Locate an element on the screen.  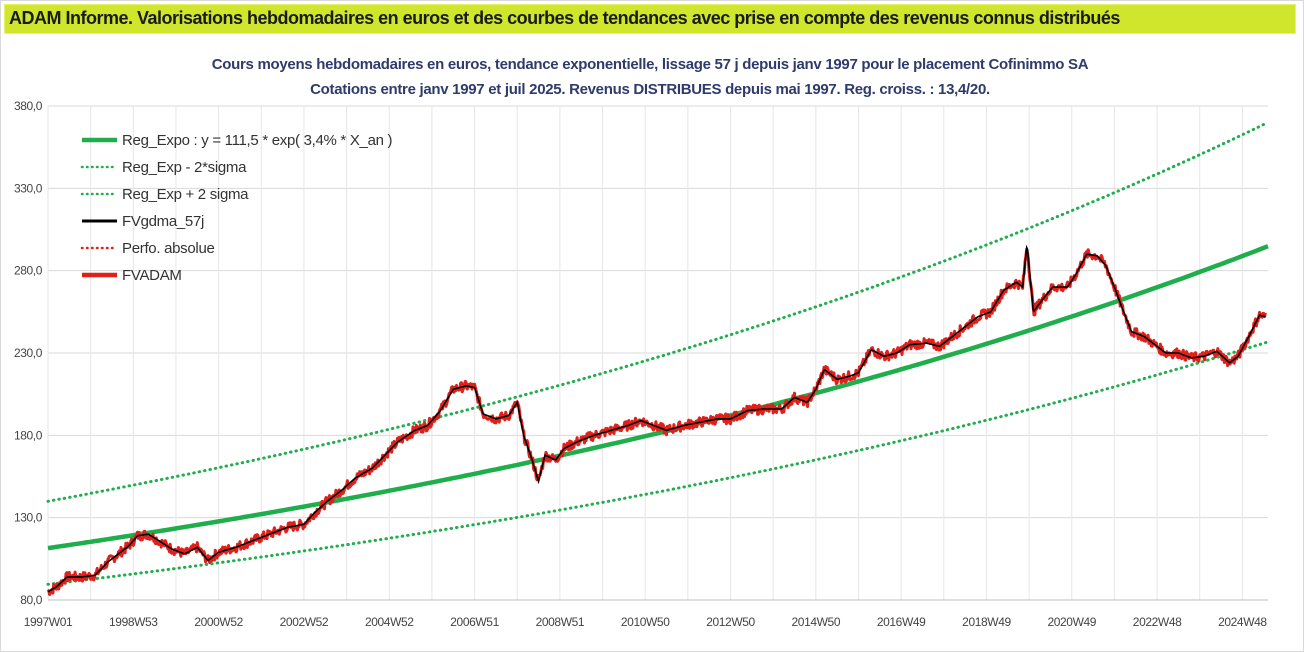
x-tick-label: 2012W50 is located at coordinates (730, 622).